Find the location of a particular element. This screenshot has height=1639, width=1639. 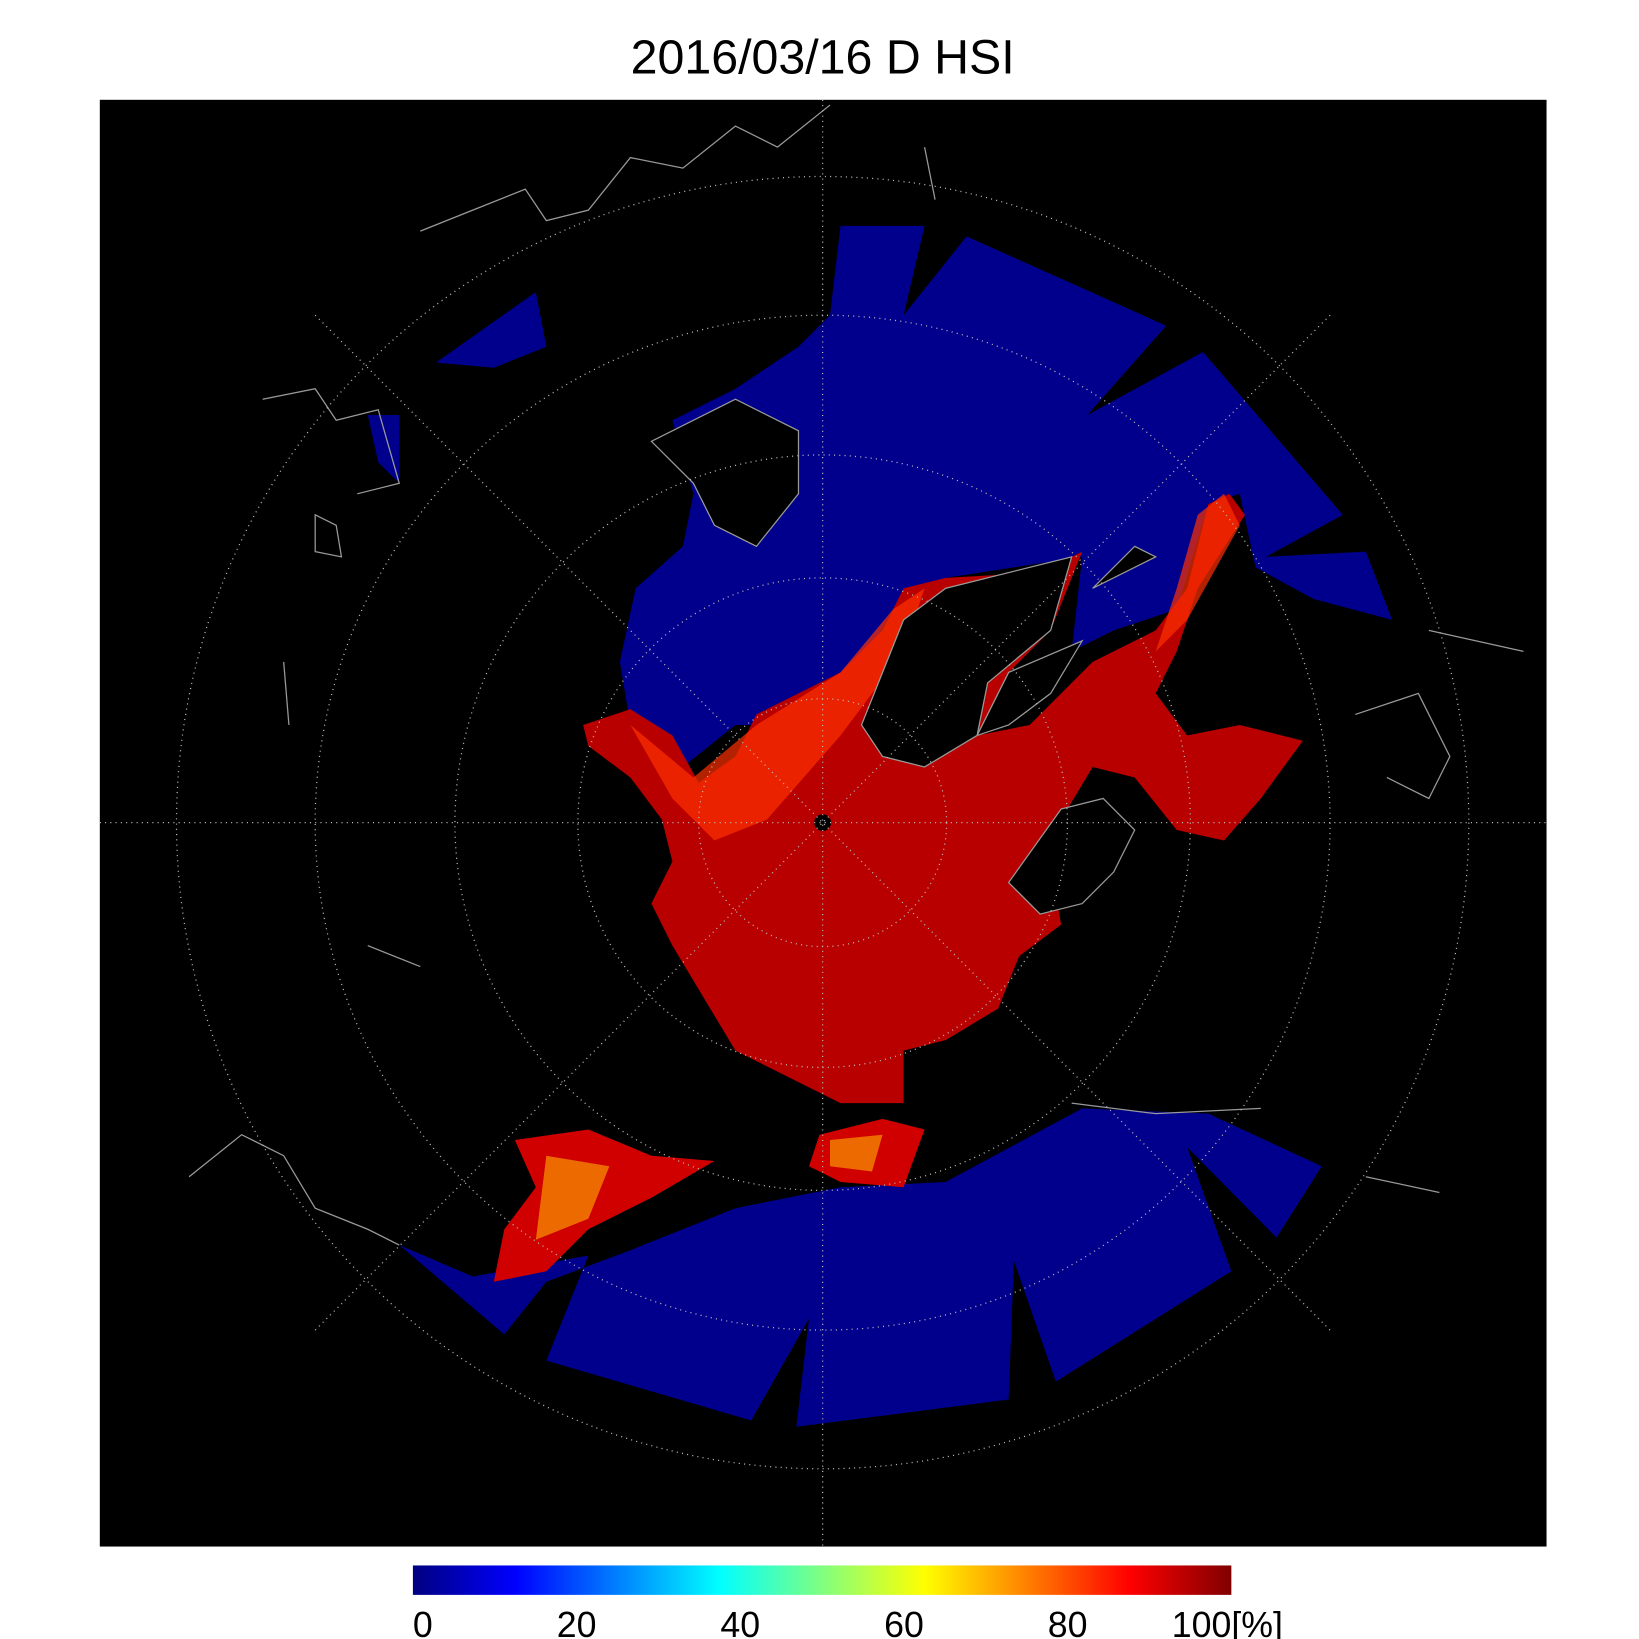

colorbar-tick-label: 20 is located at coordinates (577, 1622).